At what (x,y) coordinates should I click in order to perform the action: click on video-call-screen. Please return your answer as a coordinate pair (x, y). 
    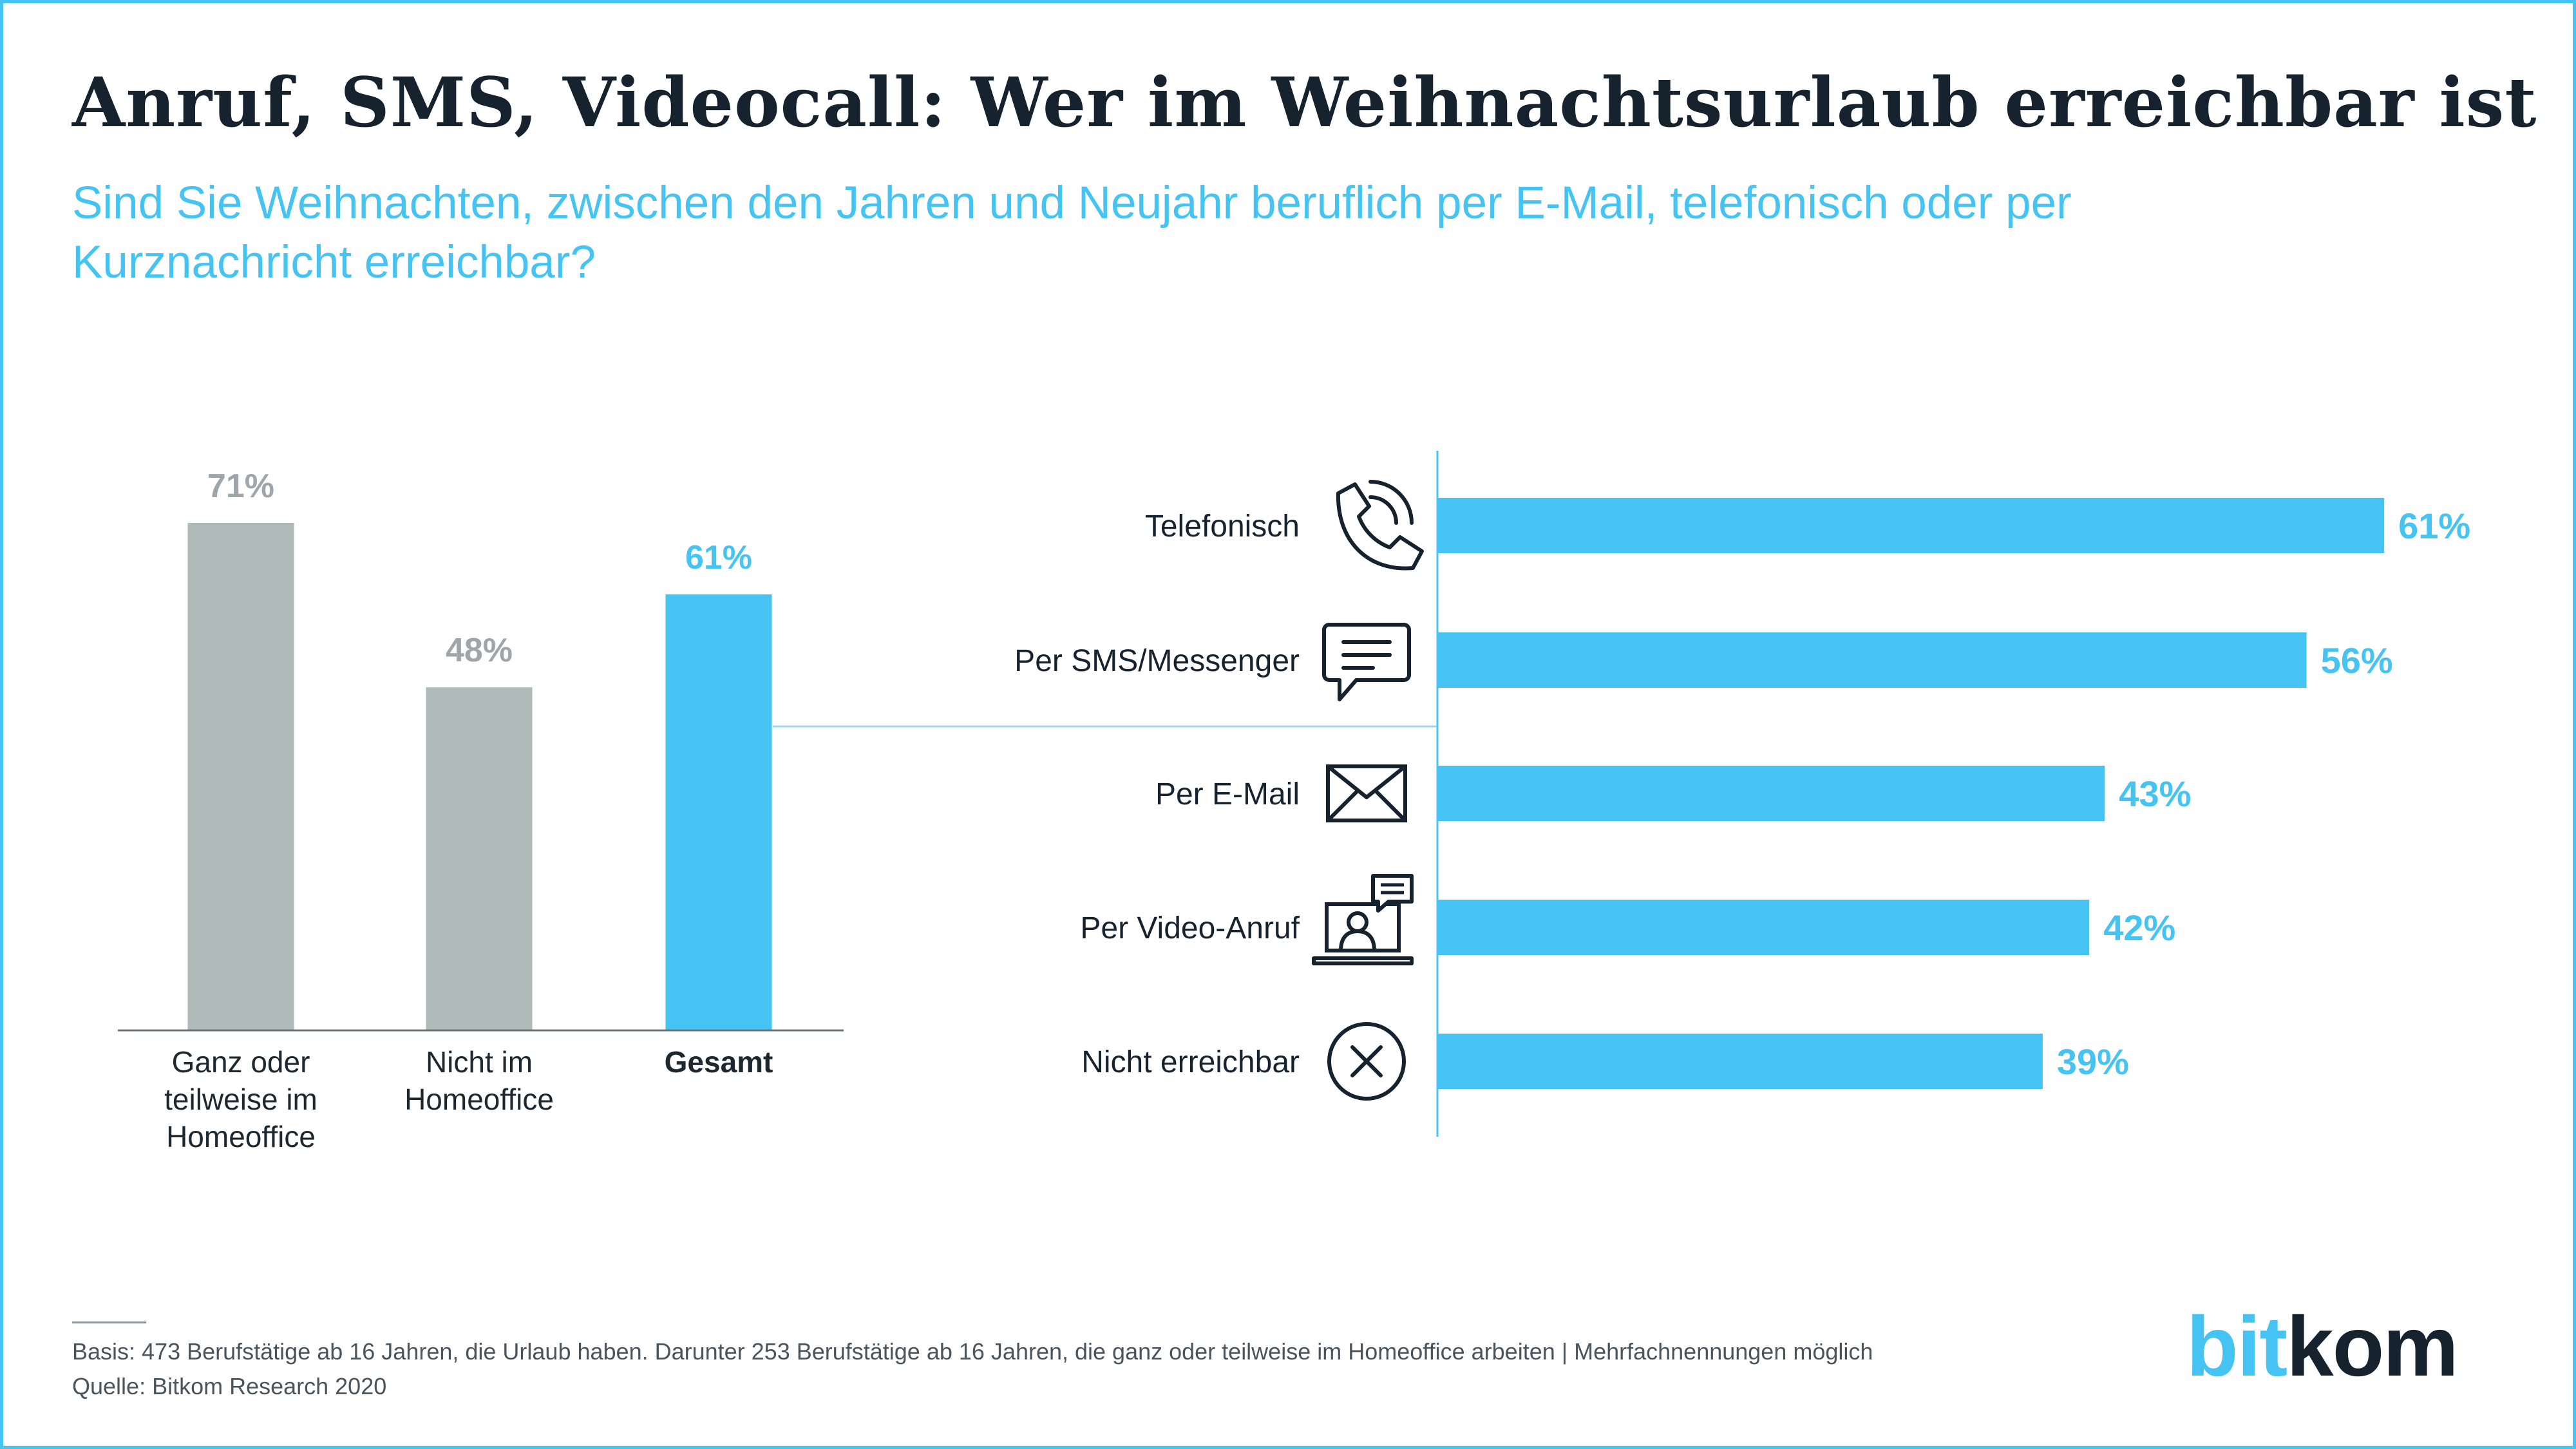
    Looking at the image, I should click on (1363, 927).